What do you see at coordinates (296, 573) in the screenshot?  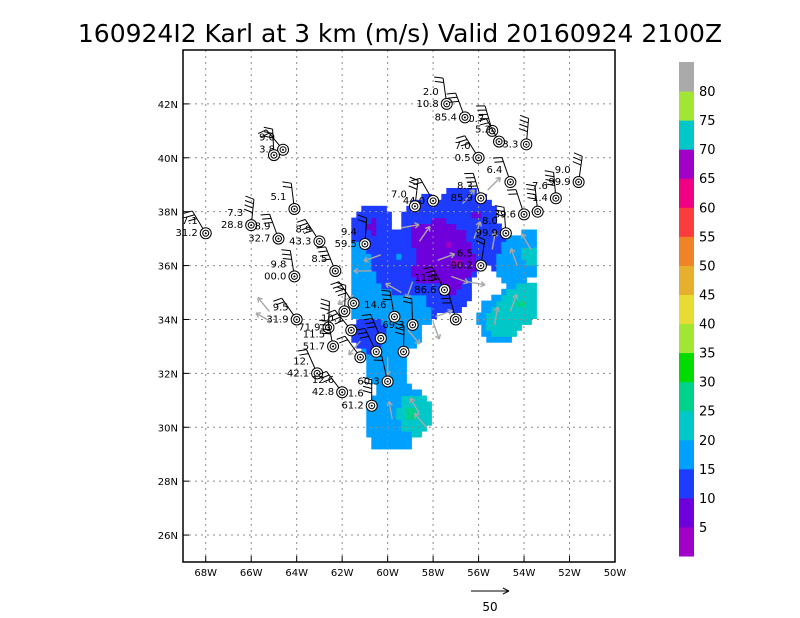 I see `x-tick-label: 64W` at bounding box center [296, 573].